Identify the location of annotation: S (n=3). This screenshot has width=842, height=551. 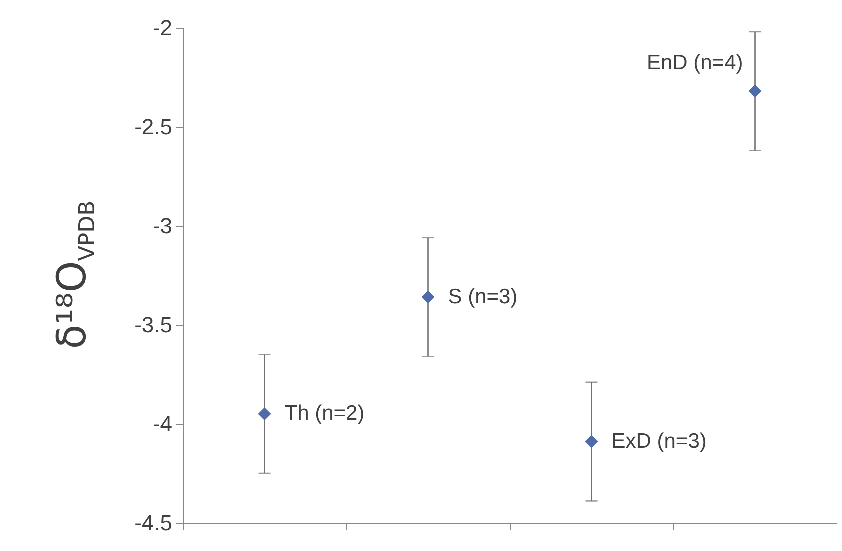
(483, 296).